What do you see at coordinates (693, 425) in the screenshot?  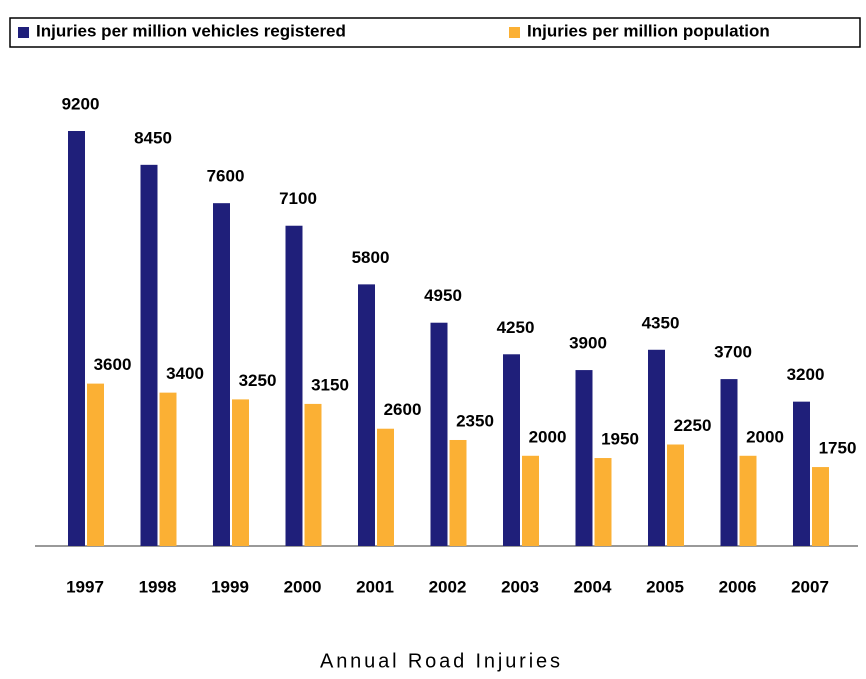 I see `data-label: 2250` at bounding box center [693, 425].